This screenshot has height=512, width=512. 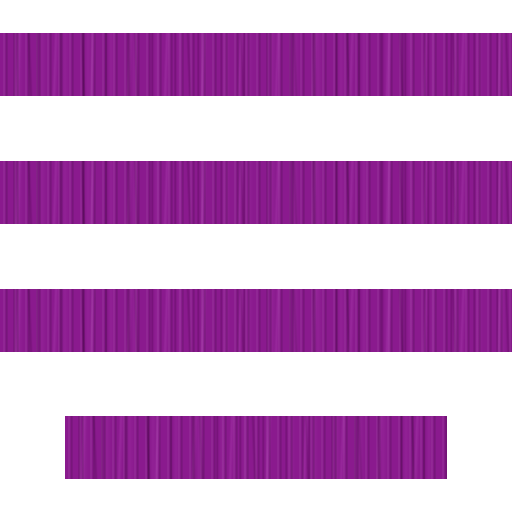 I want to click on align-line-4-short, so click(x=256, y=447).